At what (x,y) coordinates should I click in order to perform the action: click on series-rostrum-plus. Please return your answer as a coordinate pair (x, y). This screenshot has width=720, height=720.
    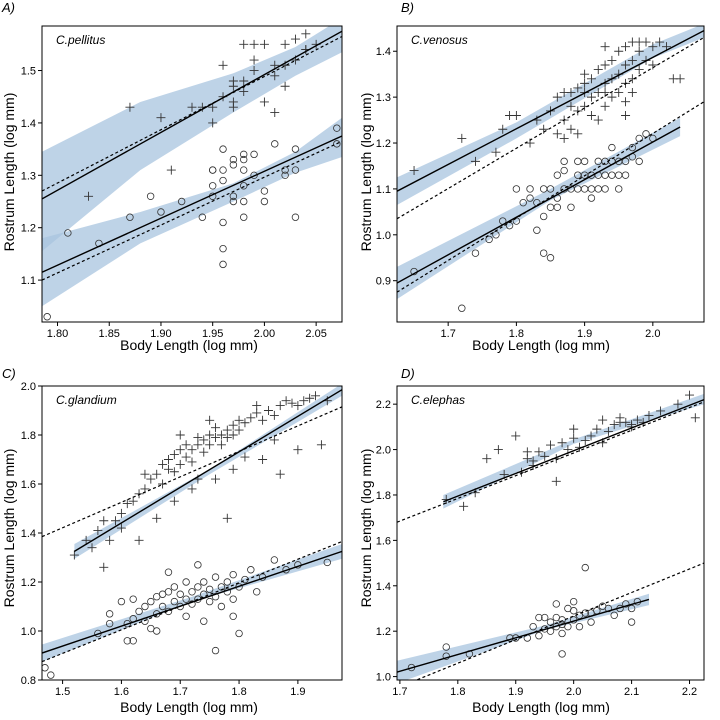
    Looking at the image, I should click on (550, 456).